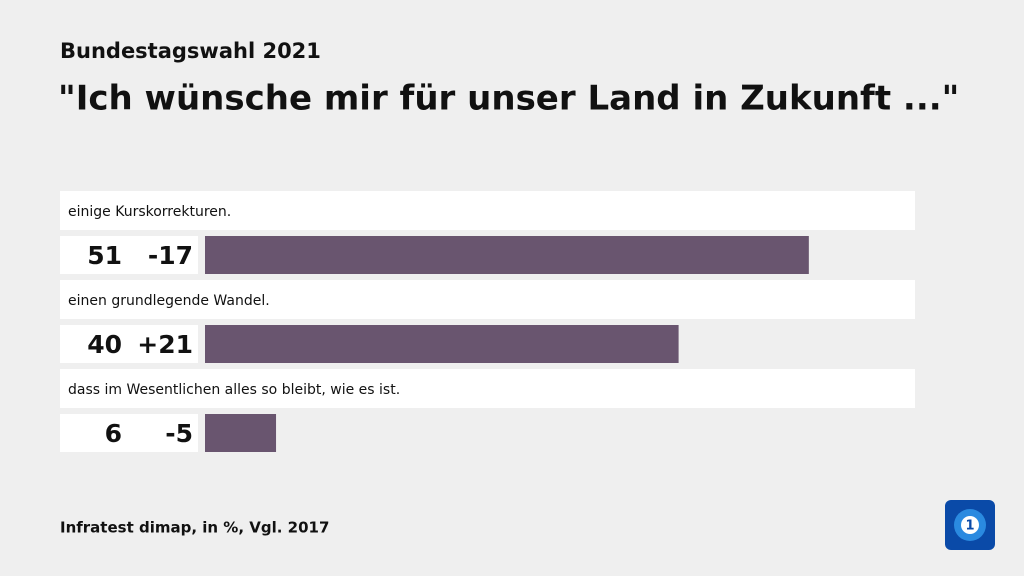  I want to click on category-label: einige Kurskorrekturen., so click(149, 212).